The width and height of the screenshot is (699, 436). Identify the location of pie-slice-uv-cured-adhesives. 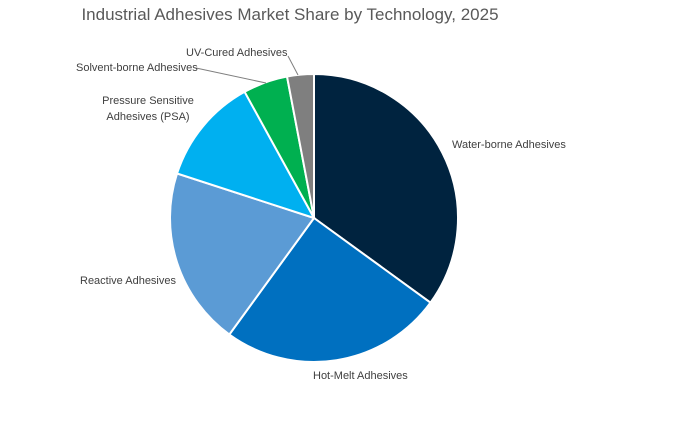
(300, 145).